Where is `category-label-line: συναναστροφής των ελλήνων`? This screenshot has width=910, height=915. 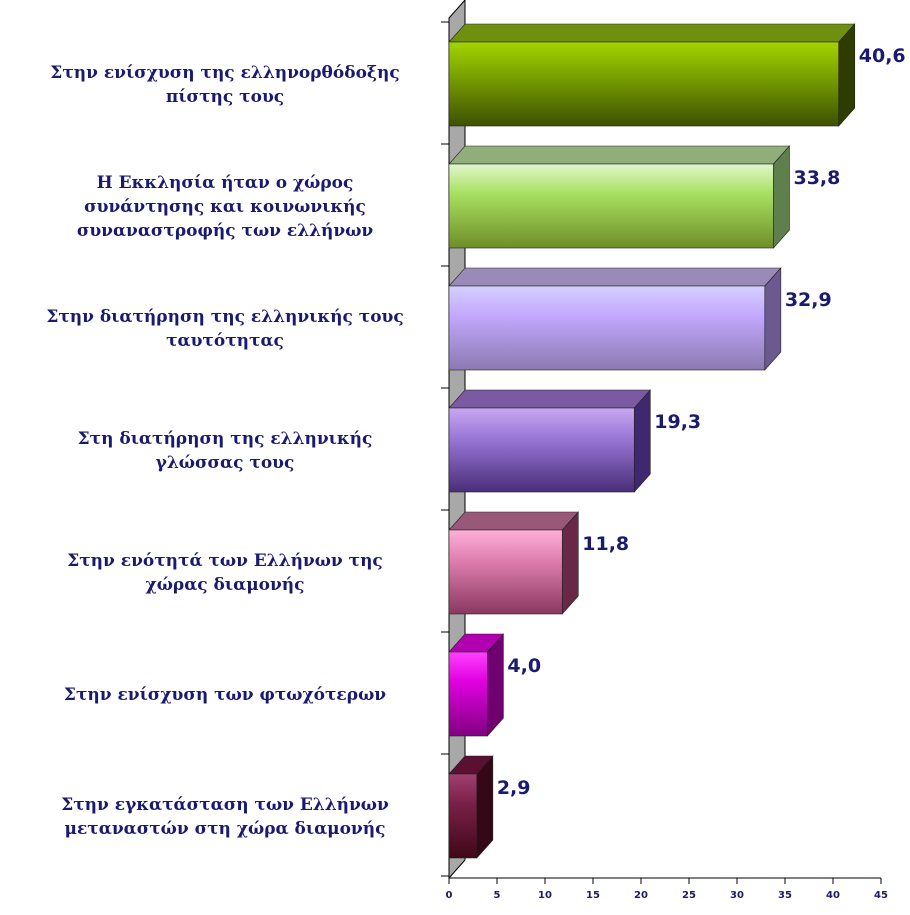 category-label-line: συναναστροφής των ελλήνων is located at coordinates (225, 231).